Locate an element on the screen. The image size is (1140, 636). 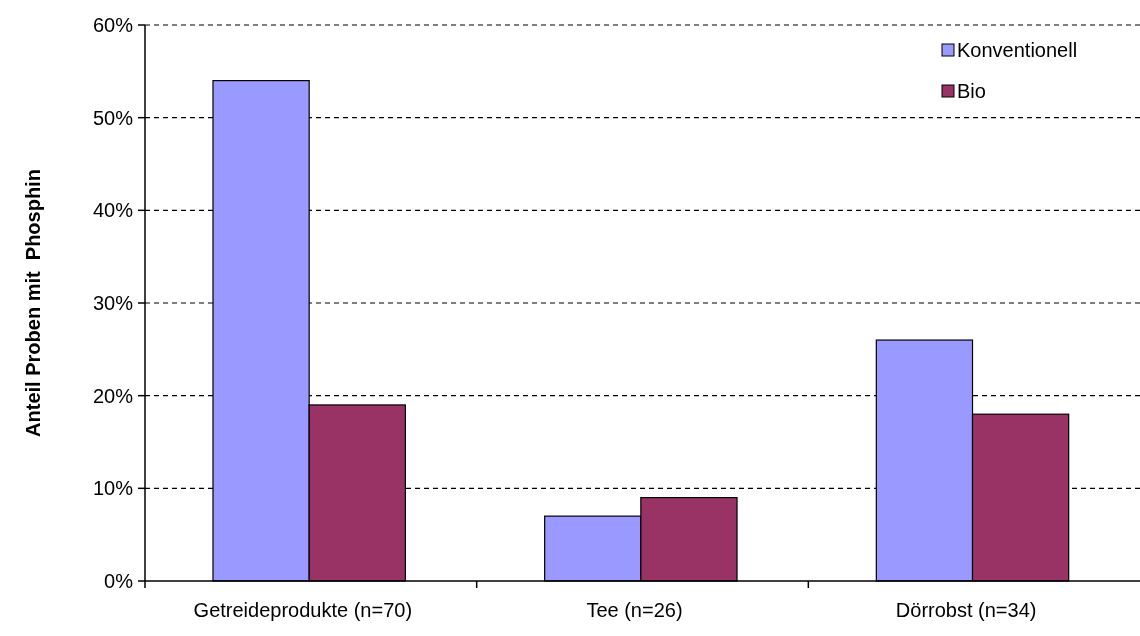
x-tick-label: Tee (n=26) is located at coordinates (634, 610).